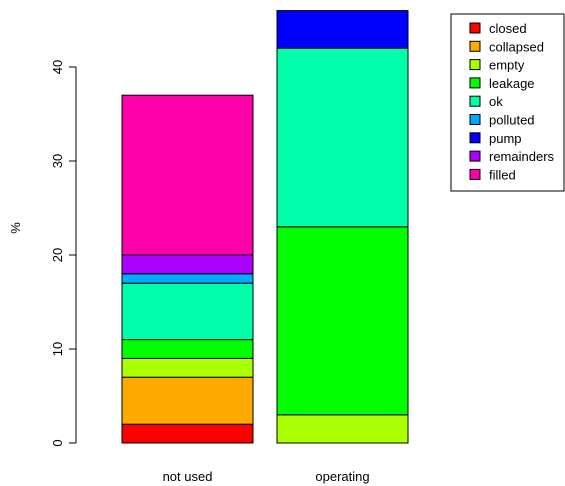  I want to click on x-tick-label: not used, so click(188, 476).